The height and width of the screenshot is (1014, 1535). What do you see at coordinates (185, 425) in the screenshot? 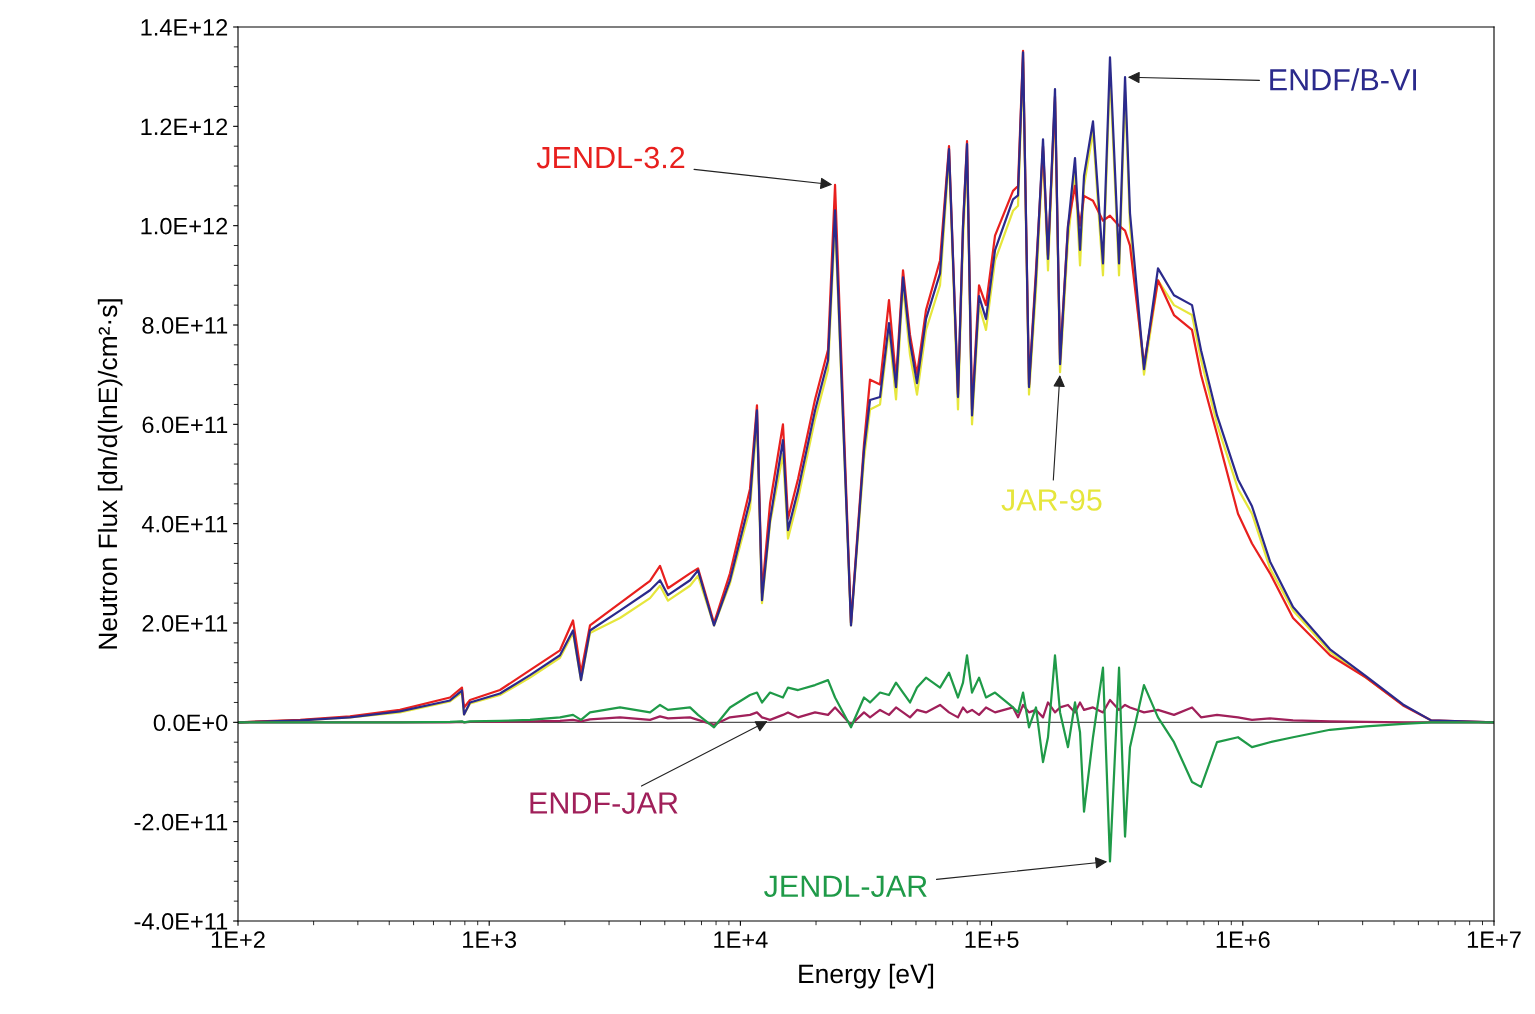
I see `y-tick-label: 6.0E+11` at bounding box center [185, 425].